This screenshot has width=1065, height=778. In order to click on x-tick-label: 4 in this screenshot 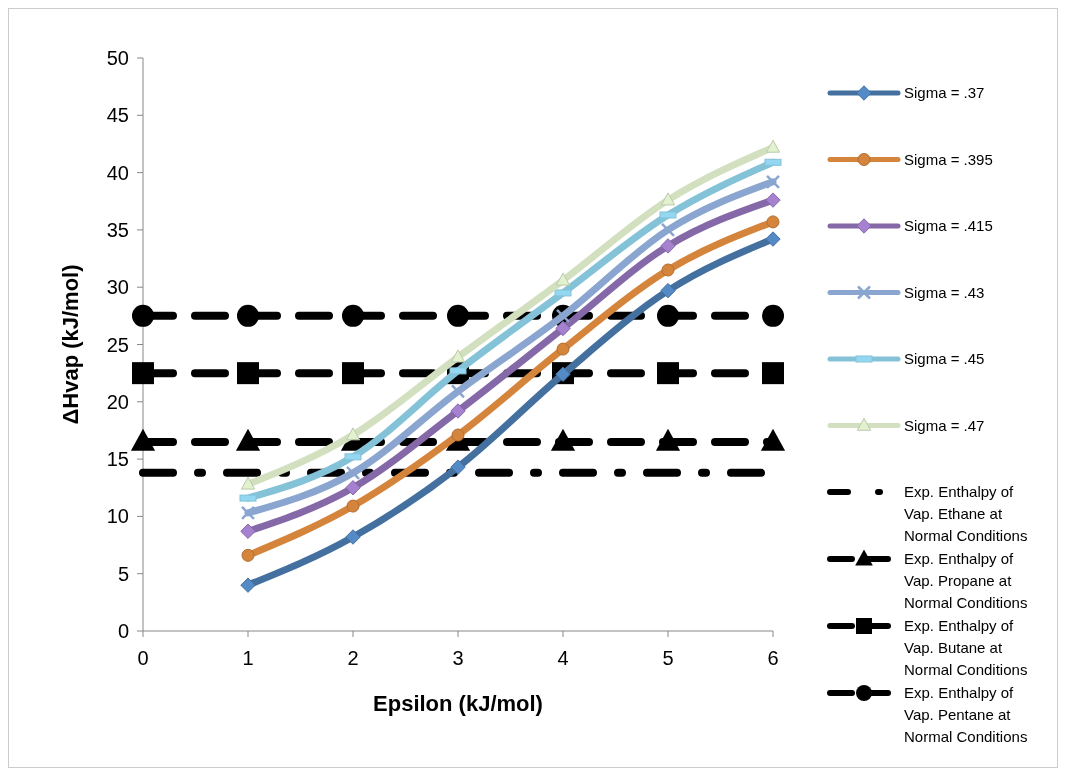, I will do `click(563, 658)`.